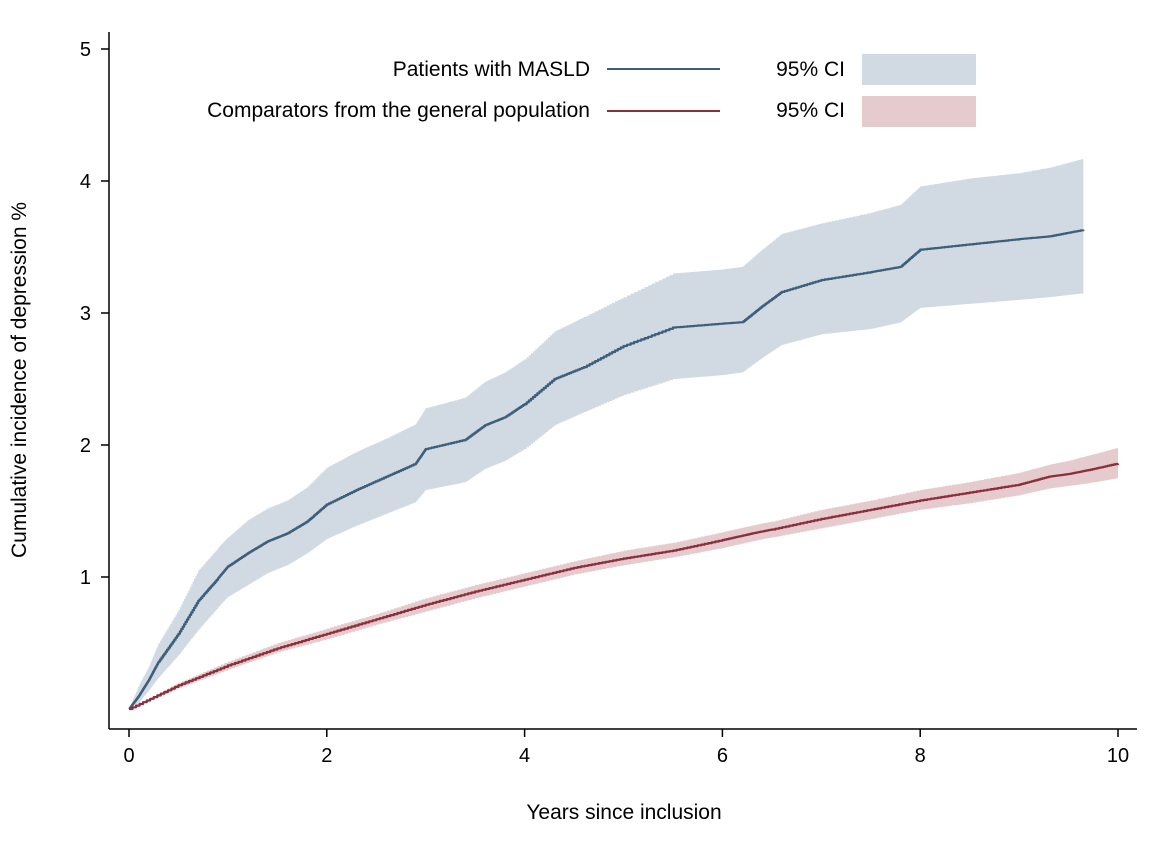 The image size is (1169, 866). What do you see at coordinates (491, 69) in the screenshot?
I see `legend-label-masld: Patients with MASLD` at bounding box center [491, 69].